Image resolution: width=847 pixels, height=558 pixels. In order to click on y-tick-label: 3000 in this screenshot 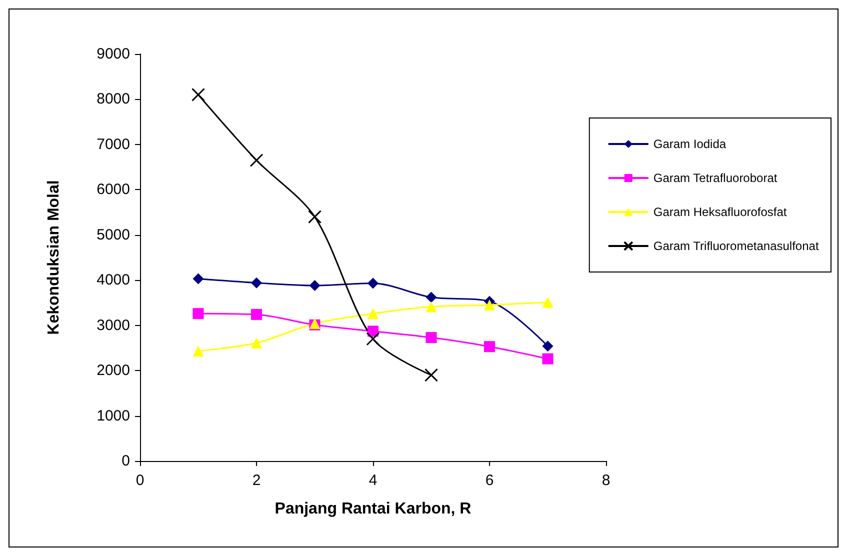, I will do `click(113, 325)`.